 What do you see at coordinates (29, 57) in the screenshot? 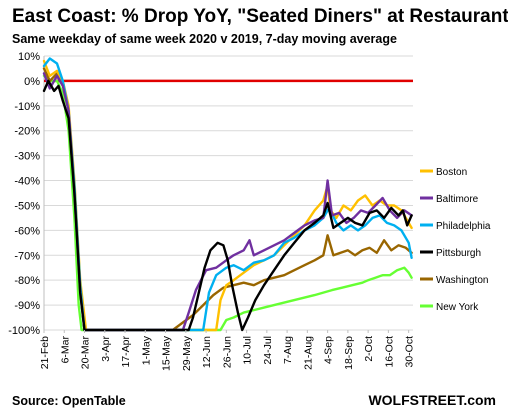
I see `y-tick-label: 10%` at bounding box center [29, 57].